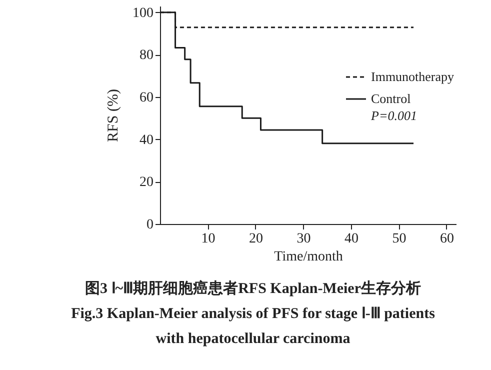  I want to click on y-tick-label: 20, so click(147, 182).